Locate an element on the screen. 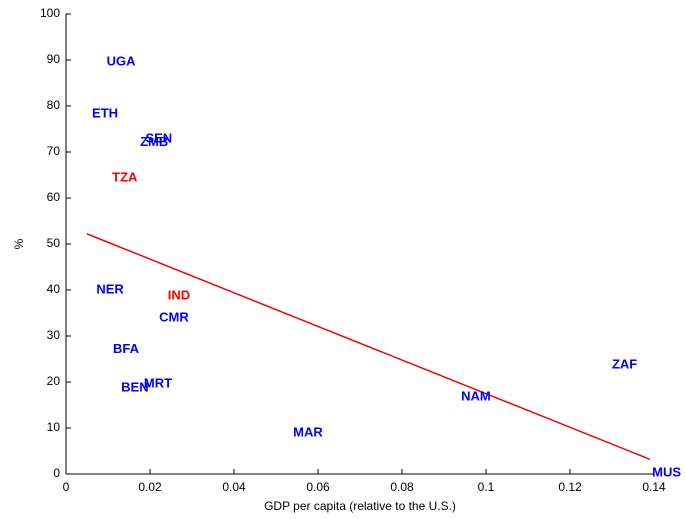 The height and width of the screenshot is (519, 685). point-label: ETH is located at coordinates (105, 112).